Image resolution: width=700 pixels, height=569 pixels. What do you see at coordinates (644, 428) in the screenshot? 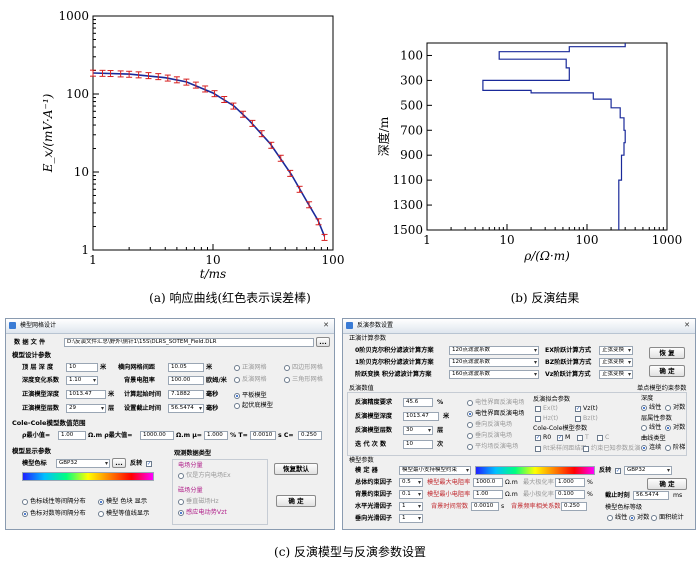
I see `layer-res-linear-radio` at bounding box center [644, 428].